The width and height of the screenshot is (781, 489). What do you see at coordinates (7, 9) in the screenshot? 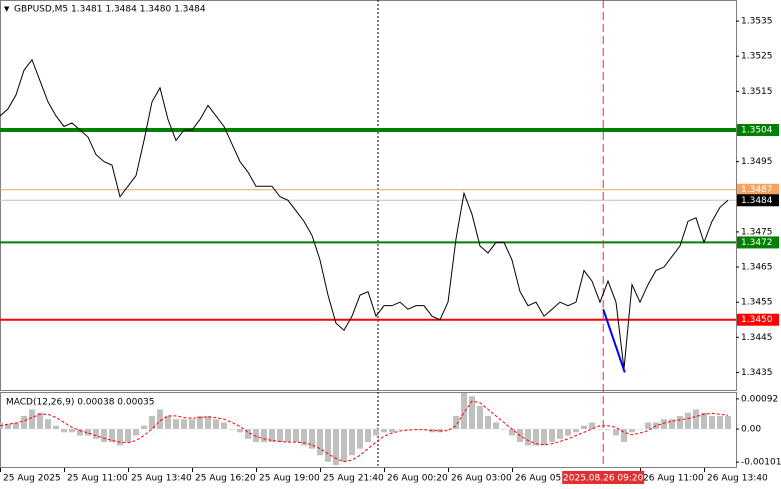
I see `menu-arrow: ▼` at bounding box center [7, 9].